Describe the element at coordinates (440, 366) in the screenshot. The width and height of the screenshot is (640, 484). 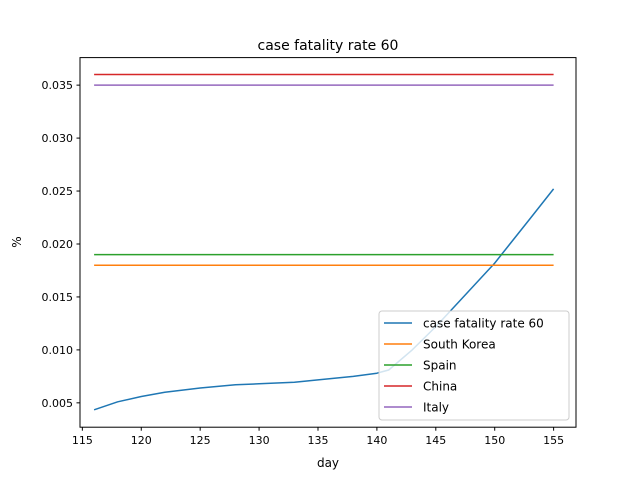
I see `legend-label: Spain` at that location.